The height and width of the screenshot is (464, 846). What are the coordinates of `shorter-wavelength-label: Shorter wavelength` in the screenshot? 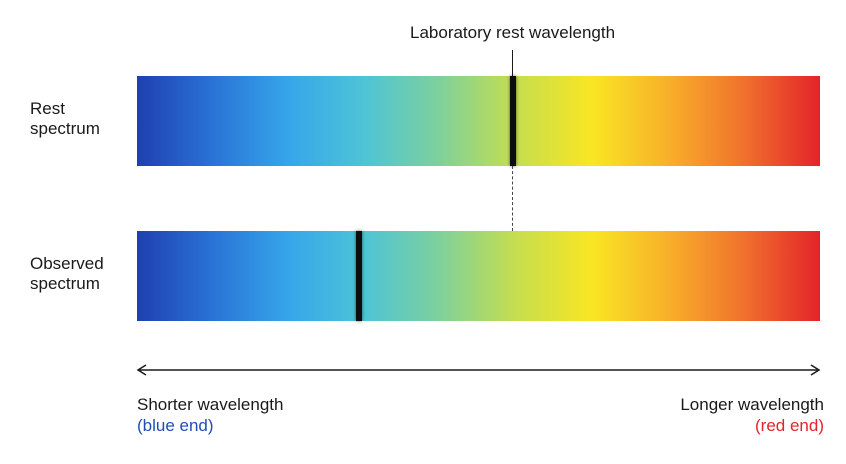 It's located at (210, 404).